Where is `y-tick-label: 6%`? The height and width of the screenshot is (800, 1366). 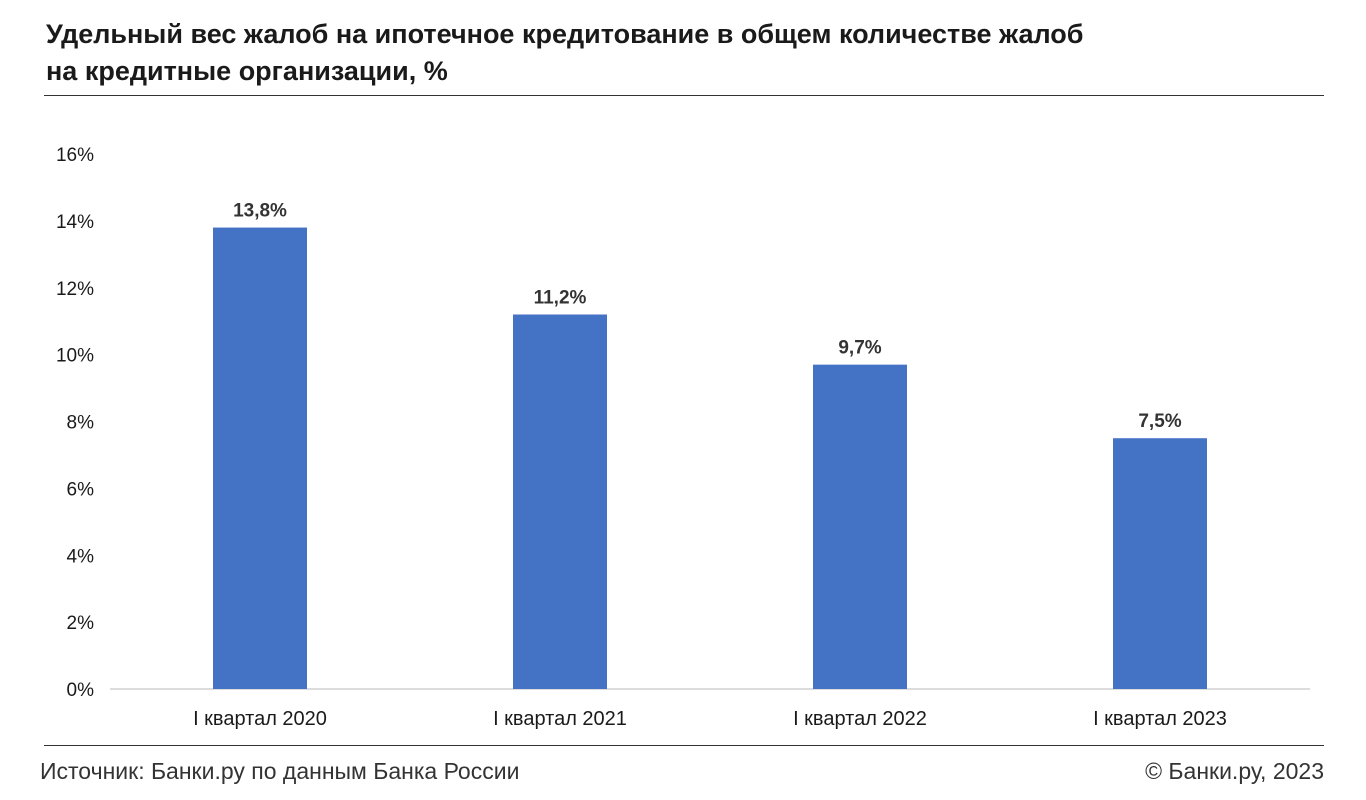 y-tick-label: 6% is located at coordinates (81, 489).